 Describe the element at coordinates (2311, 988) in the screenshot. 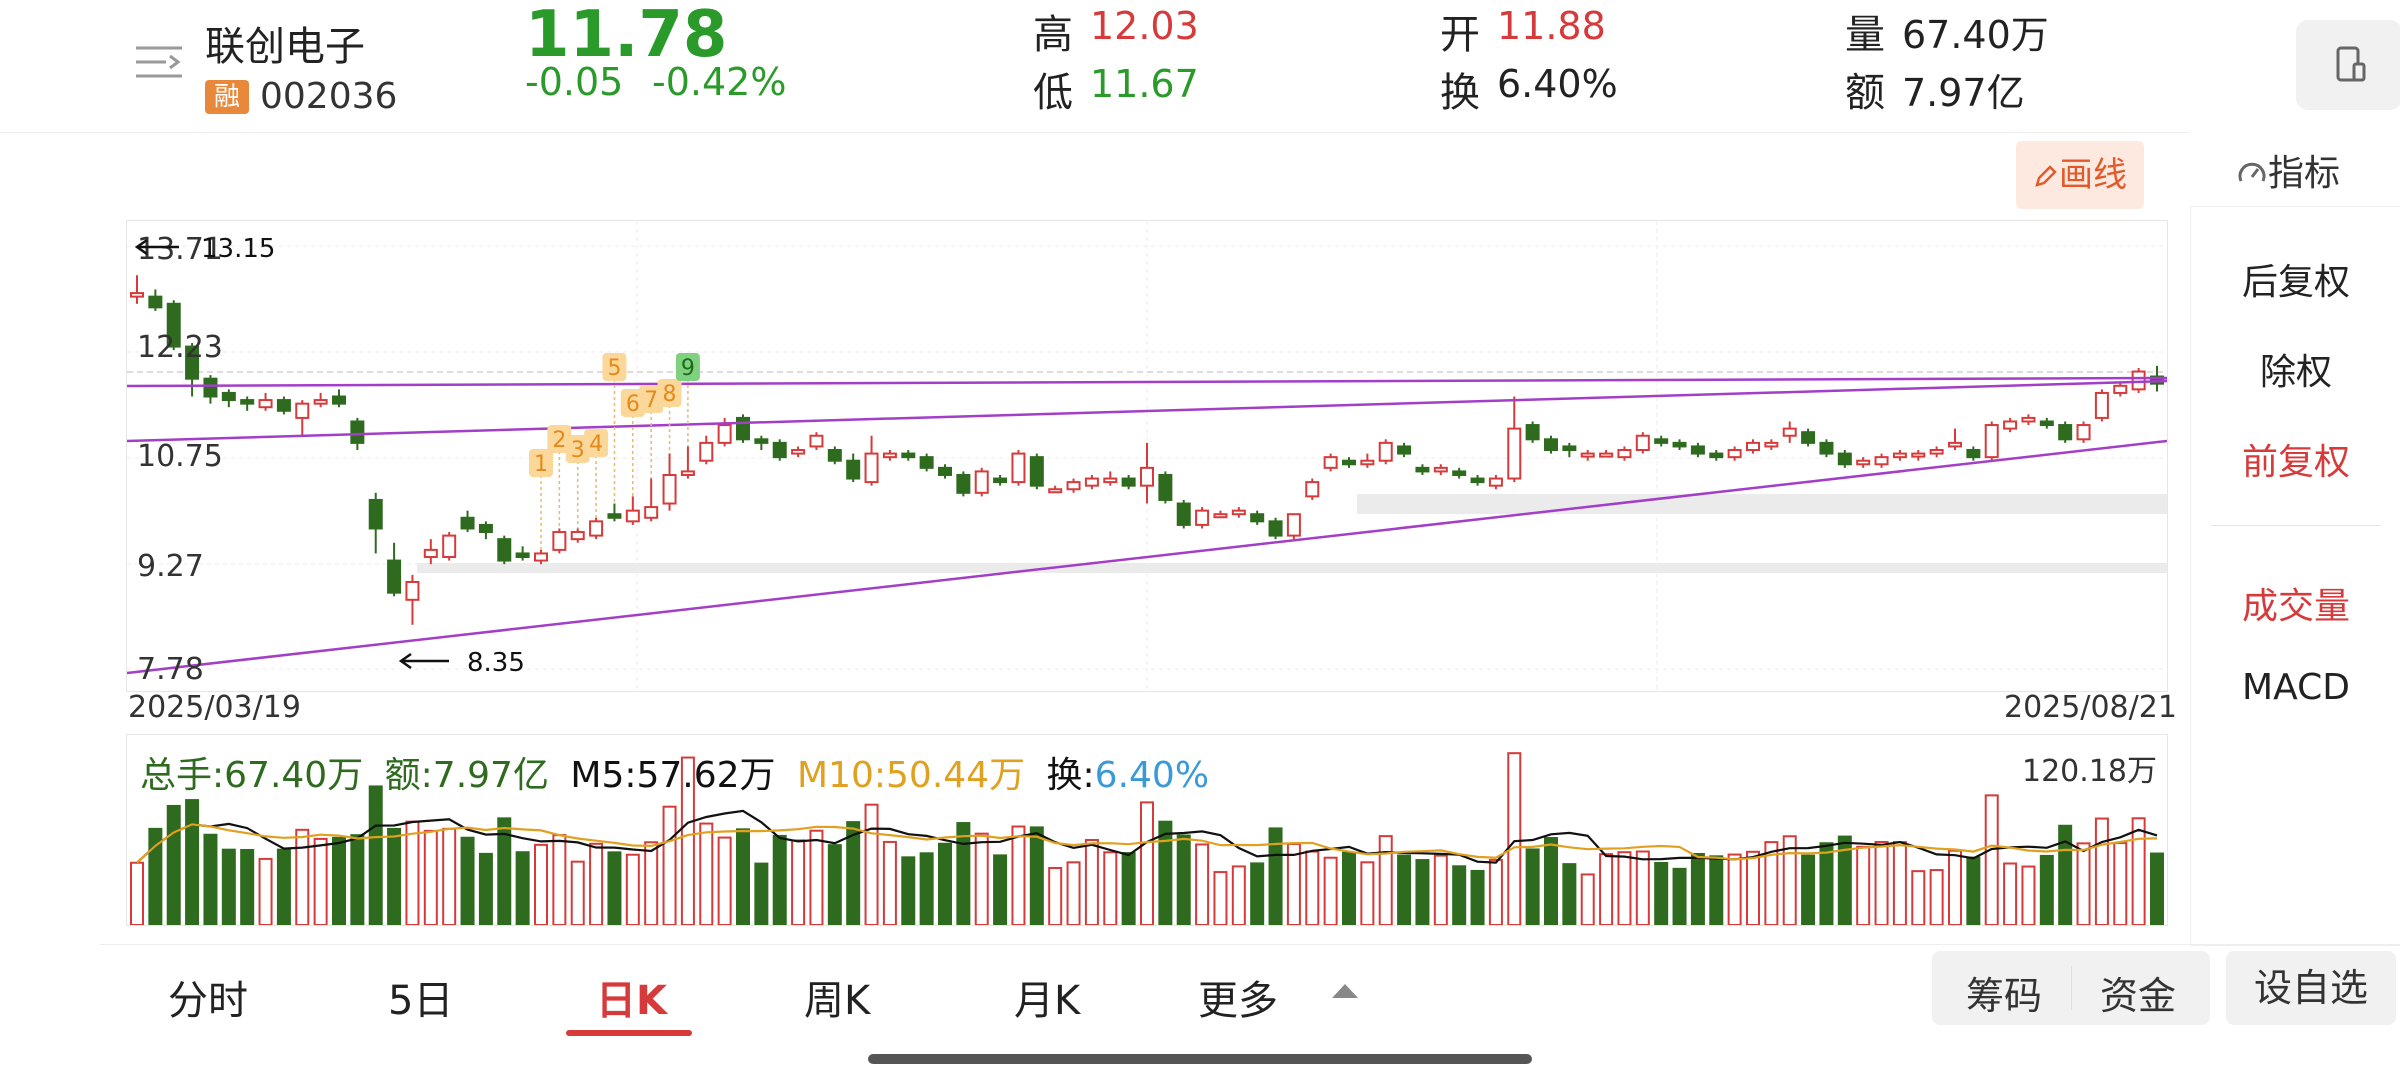

I see `add-favorite-button: 设自选` at that location.